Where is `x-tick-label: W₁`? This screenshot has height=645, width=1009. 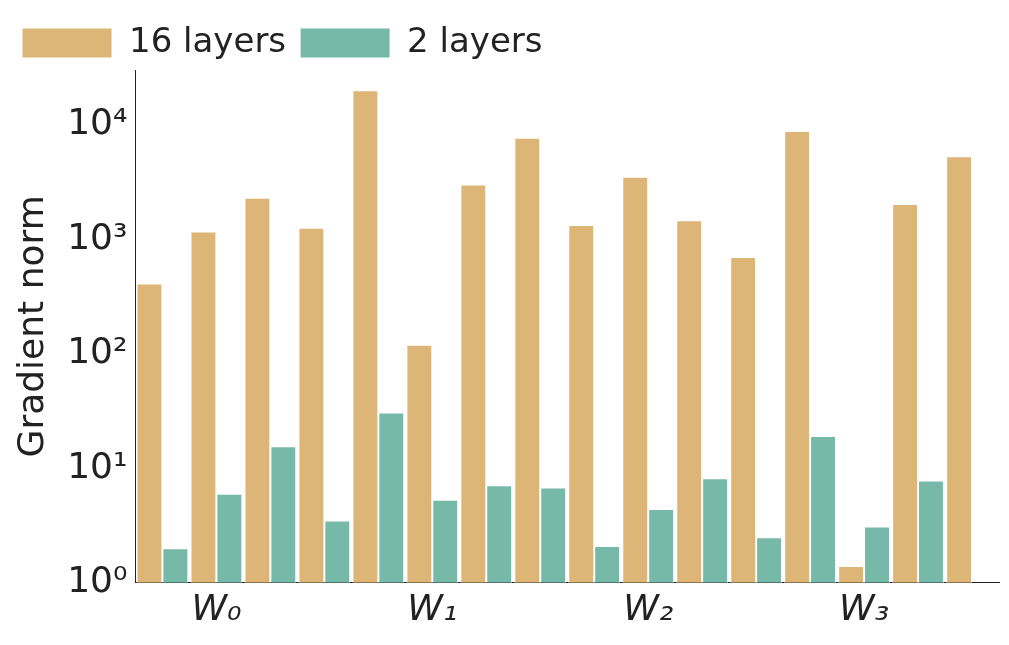 x-tick-label: W₁ is located at coordinates (432, 607).